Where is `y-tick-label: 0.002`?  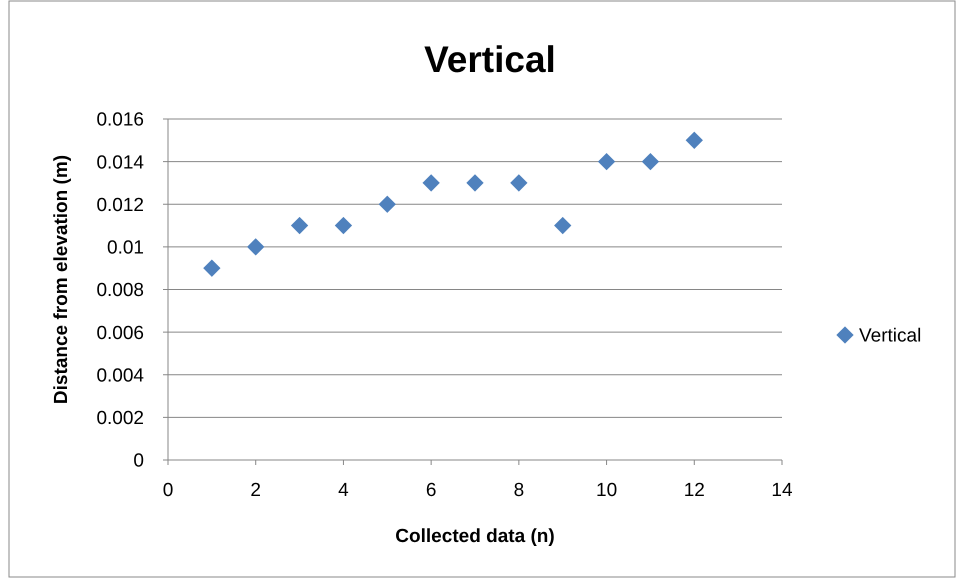 y-tick-label: 0.002 is located at coordinates (120, 419).